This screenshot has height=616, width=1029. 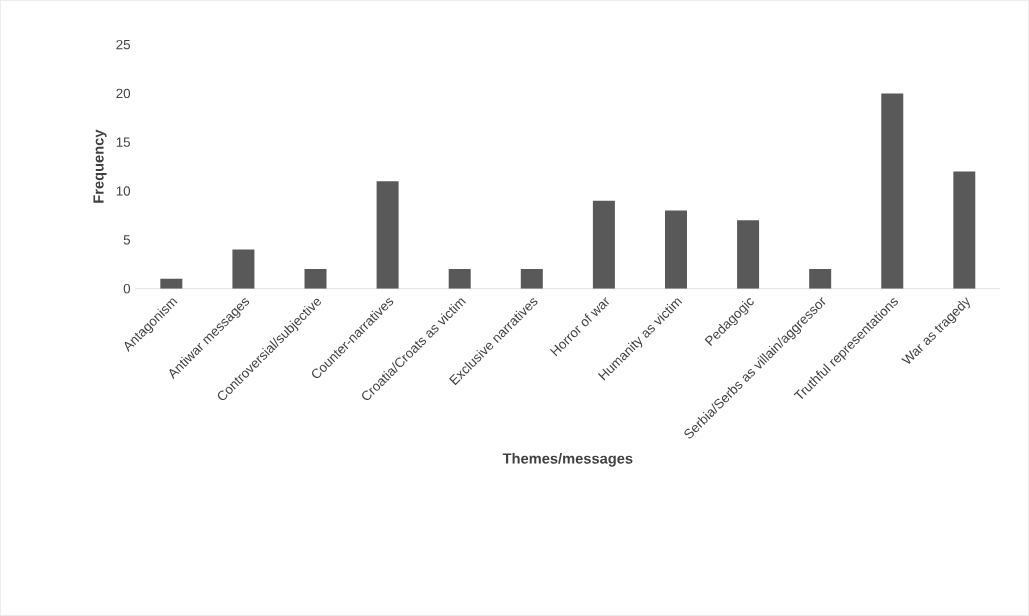 What do you see at coordinates (123, 44) in the screenshot?
I see `y-tick-label: 25` at bounding box center [123, 44].